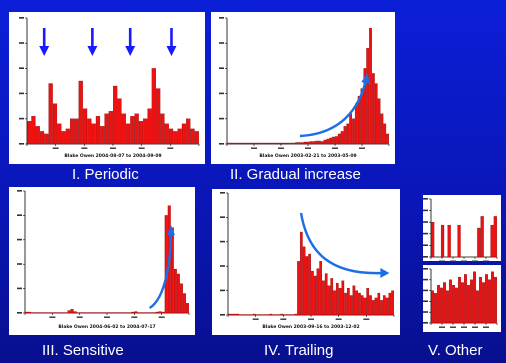 Image resolution: width=506 pixels, height=363 pixels. What do you see at coordinates (106, 327) in the screenshot?
I see `x-axis-label: Blake Owen 2004-06-02 to 2004-07-17` at bounding box center [106, 327].